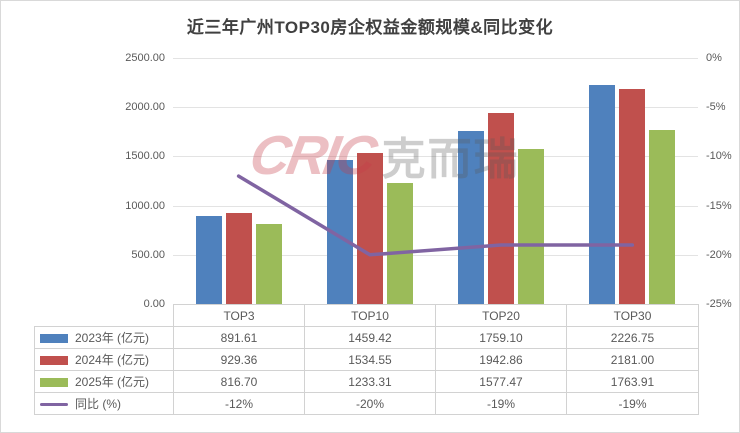  What do you see at coordinates (719, 156) in the screenshot?
I see `right-axis-tick: -10%` at bounding box center [719, 156].